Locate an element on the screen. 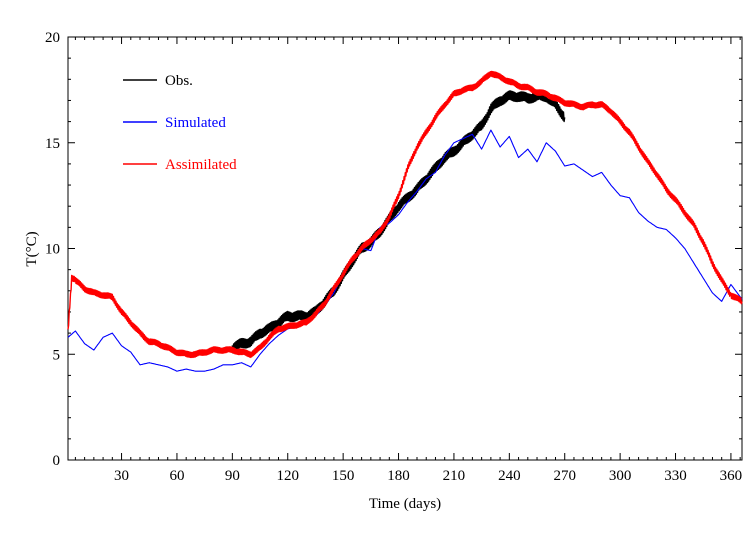 The width and height of the screenshot is (755, 557). y-tick-label: 10 is located at coordinates (52, 250).